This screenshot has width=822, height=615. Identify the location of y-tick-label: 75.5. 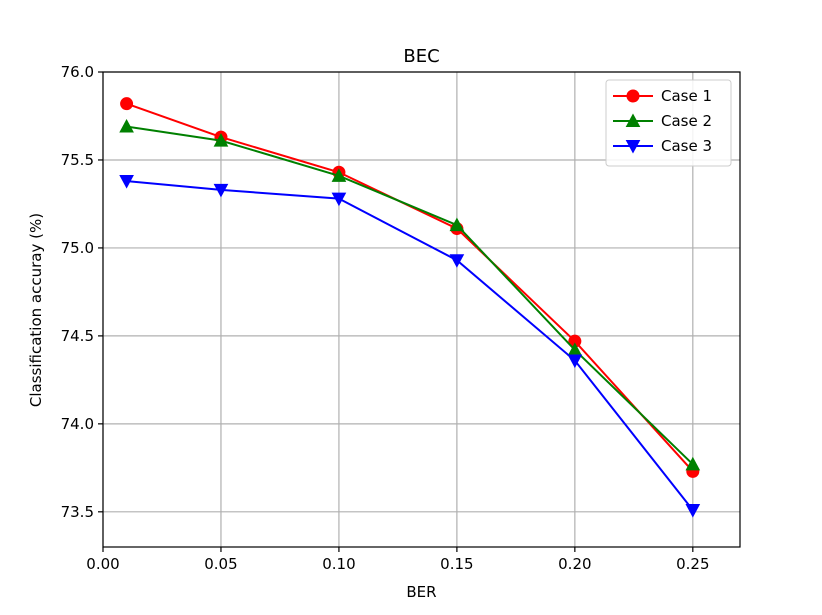
(77, 160).